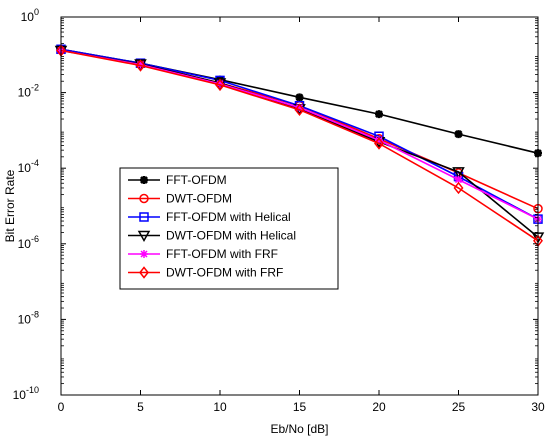 Image resolution: width=550 pixels, height=441 pixels. What do you see at coordinates (28, 242) in the screenshot?
I see `y-tick-label: 10⁻⁶` at bounding box center [28, 242].